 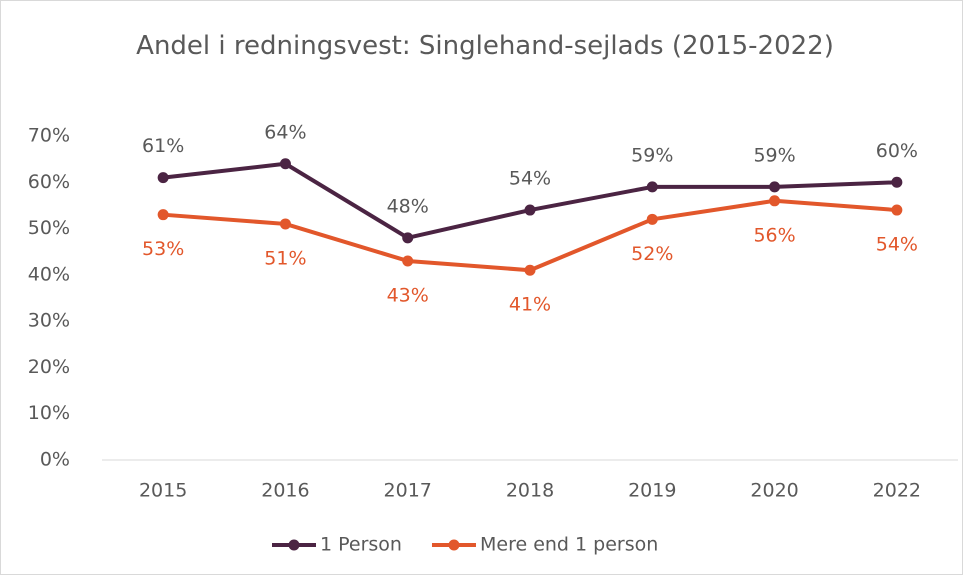 What do you see at coordinates (55, 460) in the screenshot?
I see `y-tick-label: 0%` at bounding box center [55, 460].